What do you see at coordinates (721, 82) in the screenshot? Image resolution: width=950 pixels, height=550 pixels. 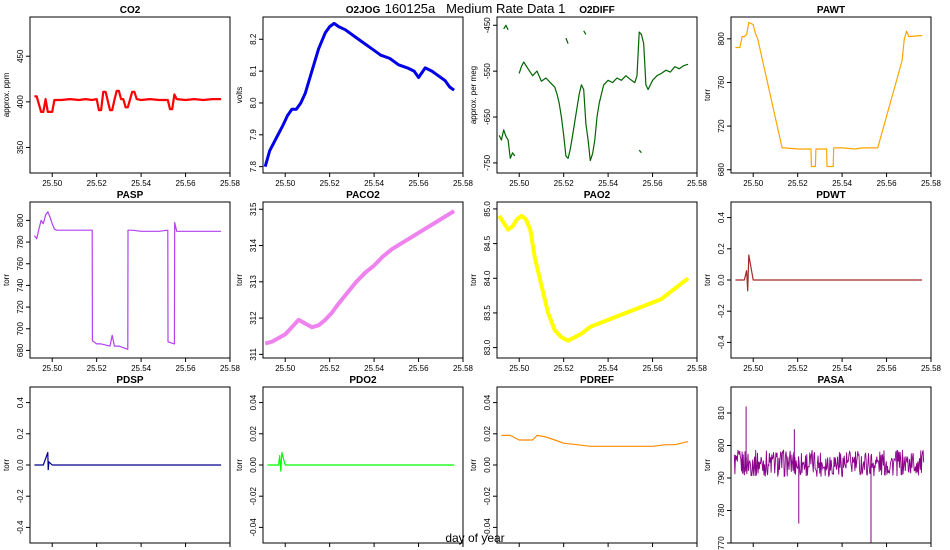 I see `y-tick-label: 760` at bounding box center [721, 82].